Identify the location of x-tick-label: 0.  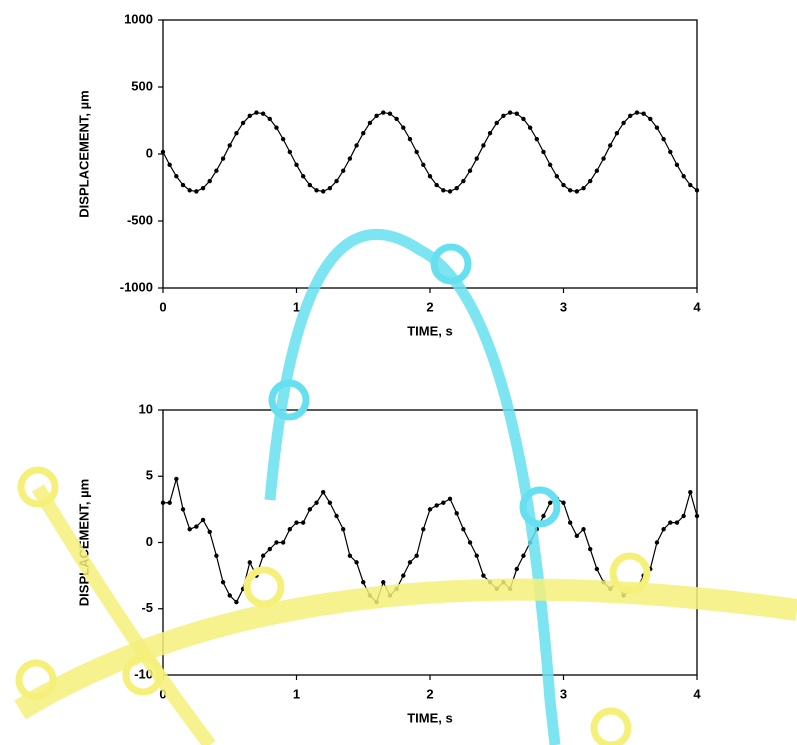
(162, 306).